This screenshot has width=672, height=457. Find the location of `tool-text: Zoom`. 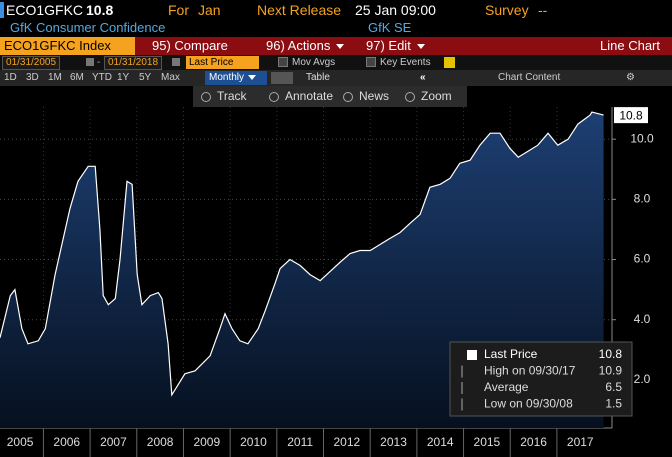

tool-text: Zoom is located at coordinates (436, 96).